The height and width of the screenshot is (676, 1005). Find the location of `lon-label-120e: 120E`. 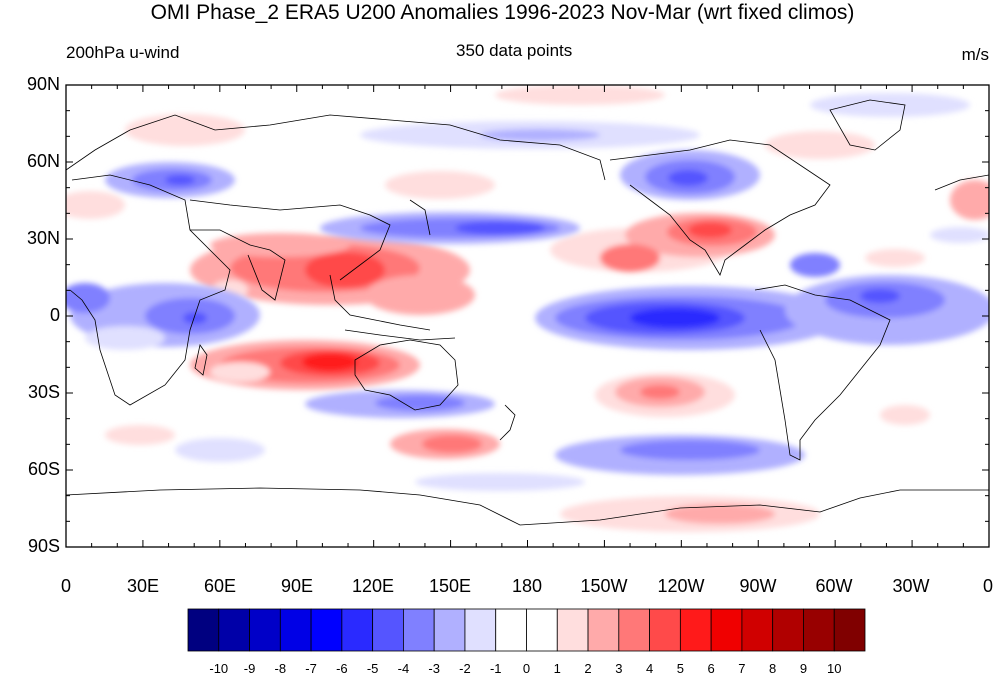

lon-label-120e: 120E is located at coordinates (373, 586).